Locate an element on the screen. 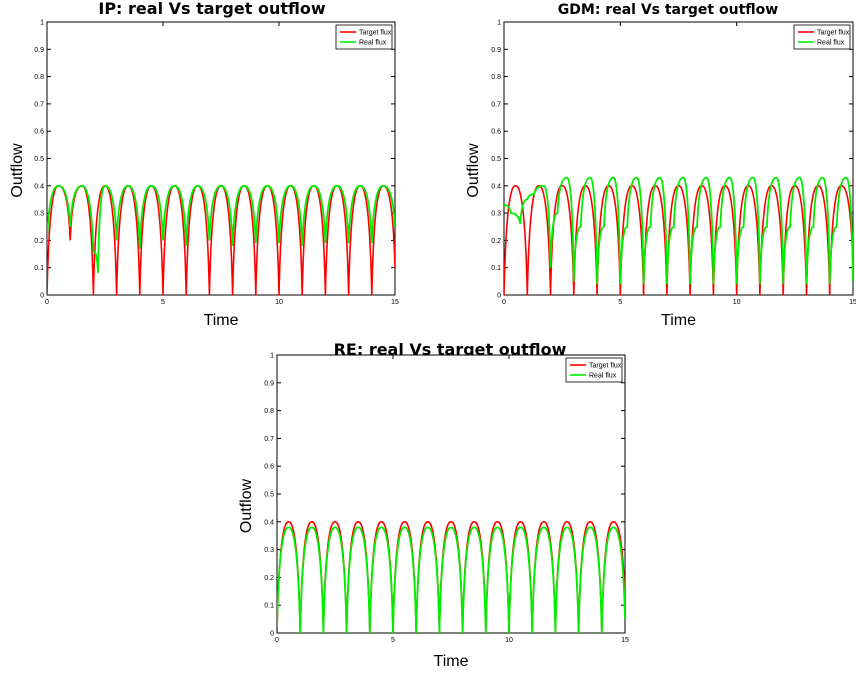  chart-title: IP: real Vs target outflow is located at coordinates (211, 9).